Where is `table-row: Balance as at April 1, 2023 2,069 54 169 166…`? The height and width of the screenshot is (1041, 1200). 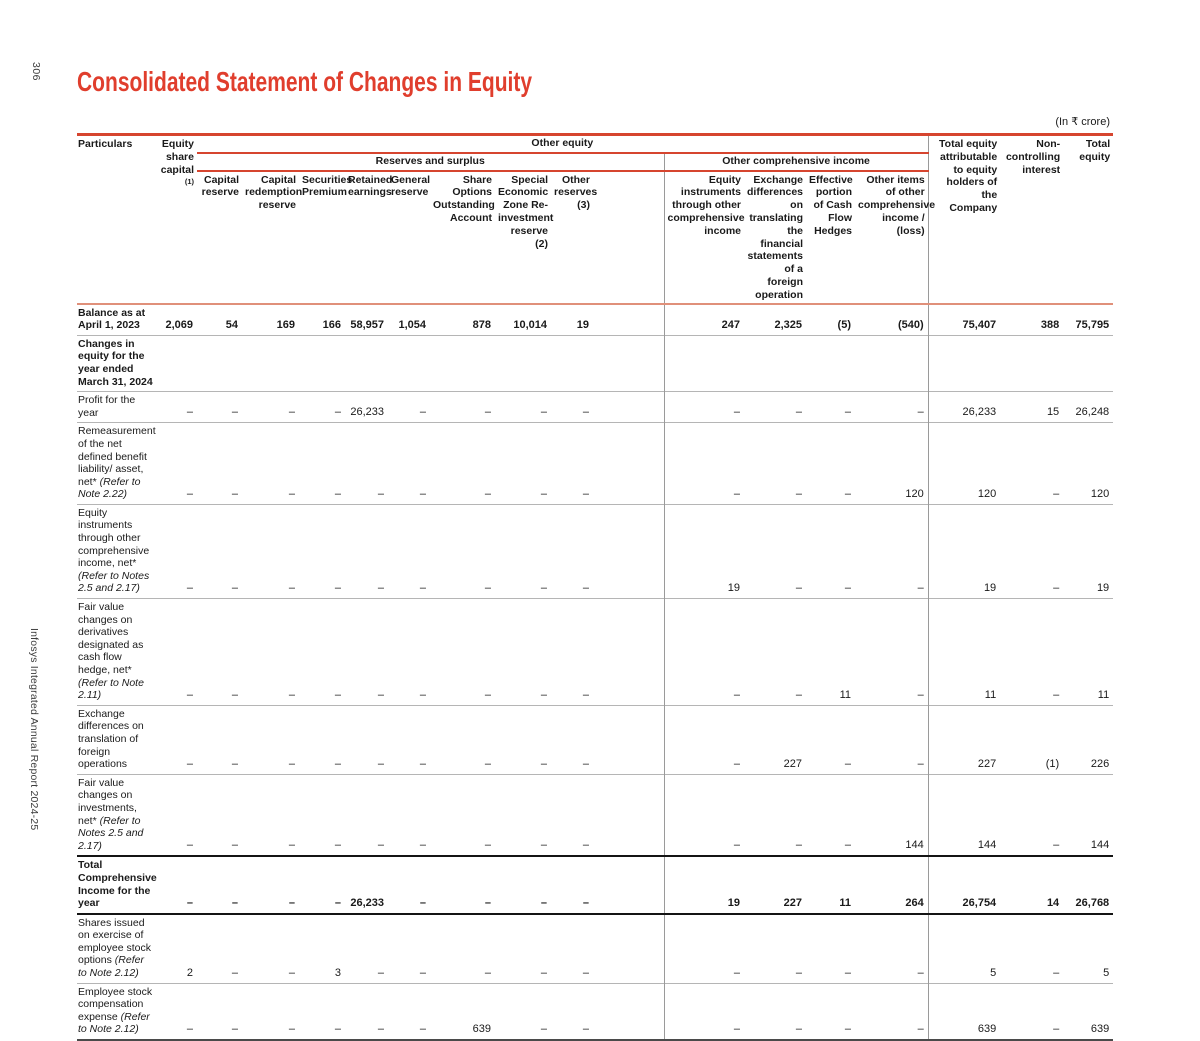 table-row: Balance as at April 1, 2023 2,069 54 169 166… is located at coordinates (595, 319).